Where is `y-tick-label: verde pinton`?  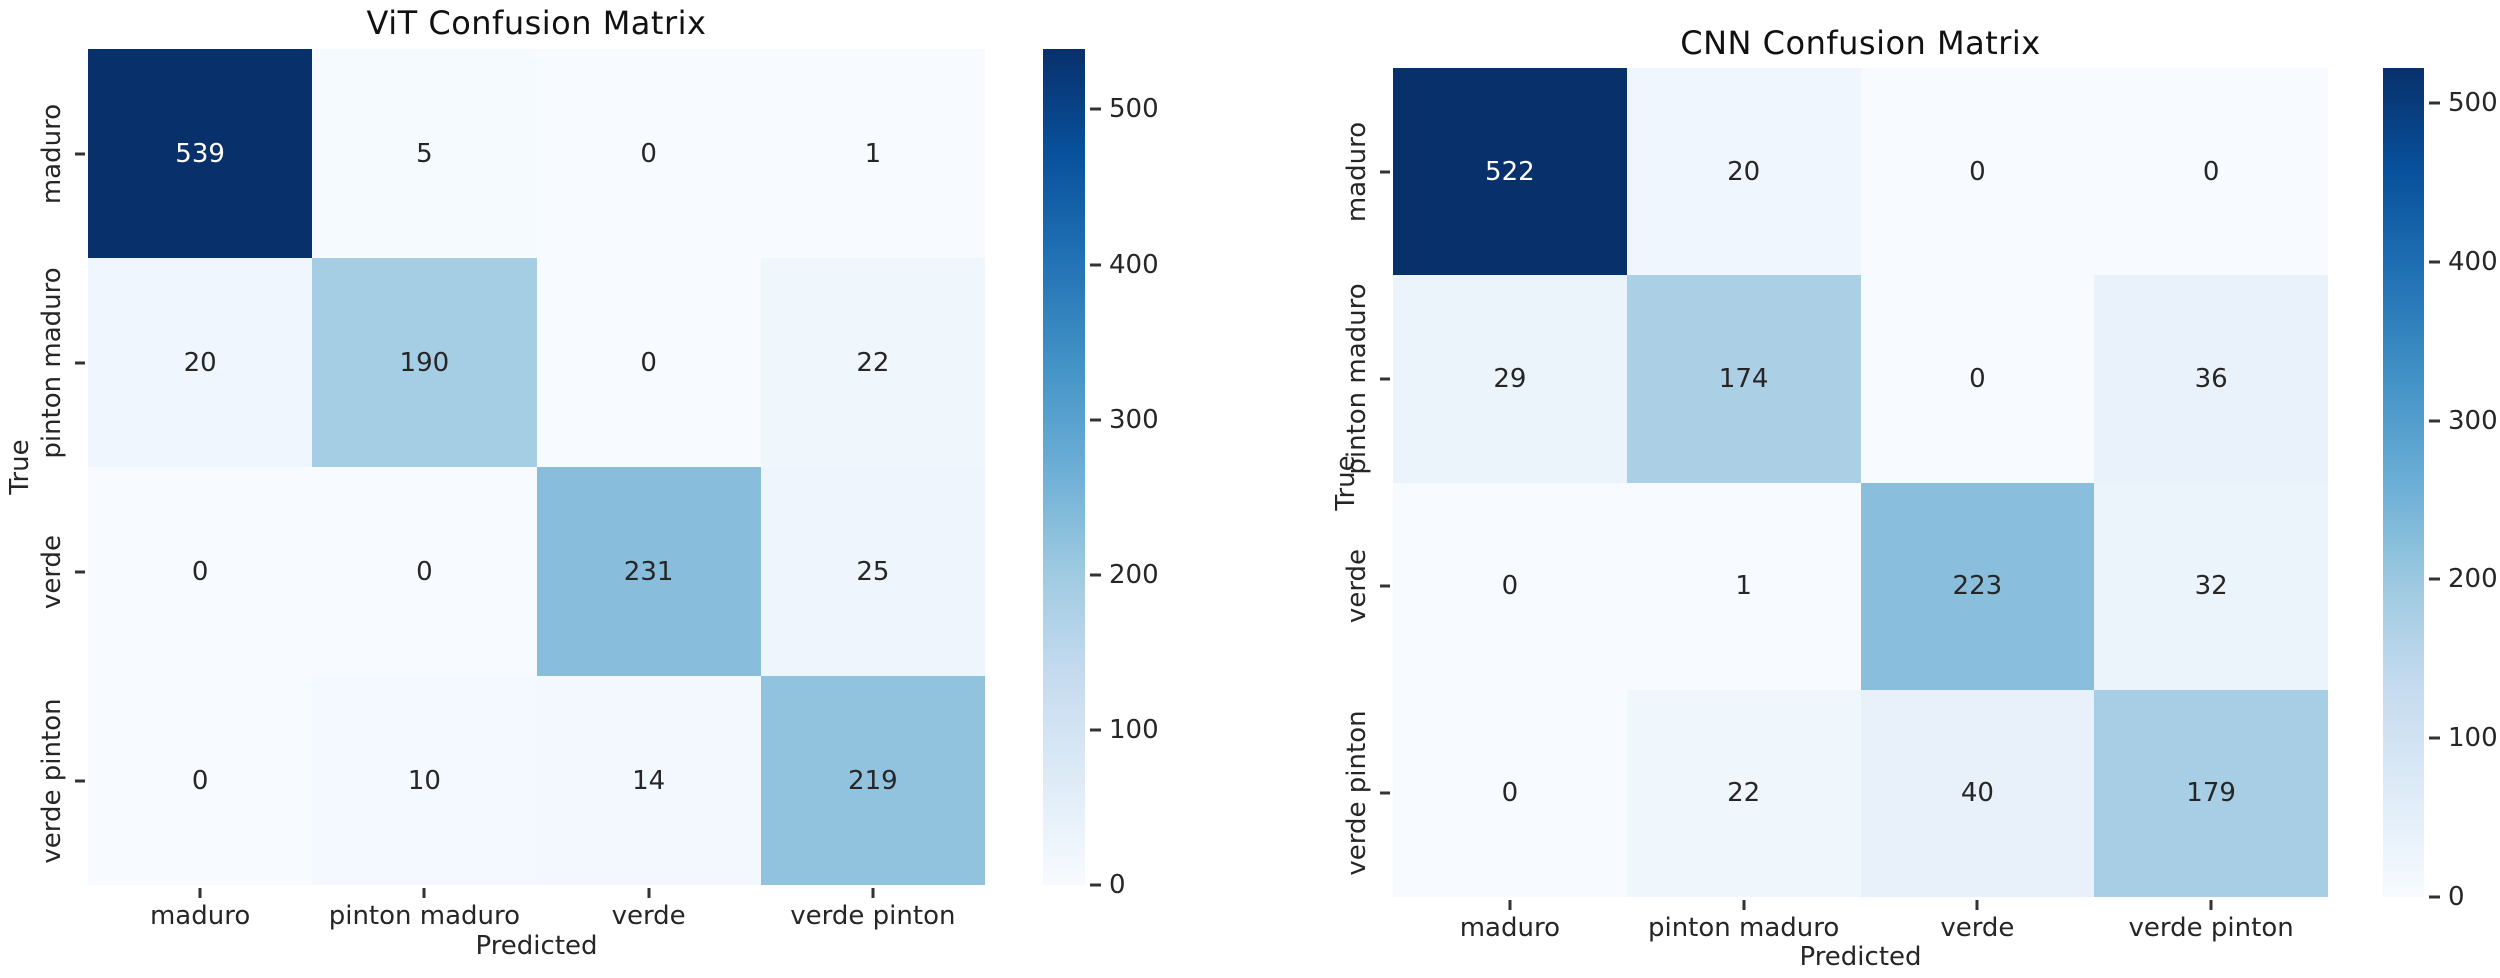
y-tick-label: verde pinton is located at coordinates (1357, 793).